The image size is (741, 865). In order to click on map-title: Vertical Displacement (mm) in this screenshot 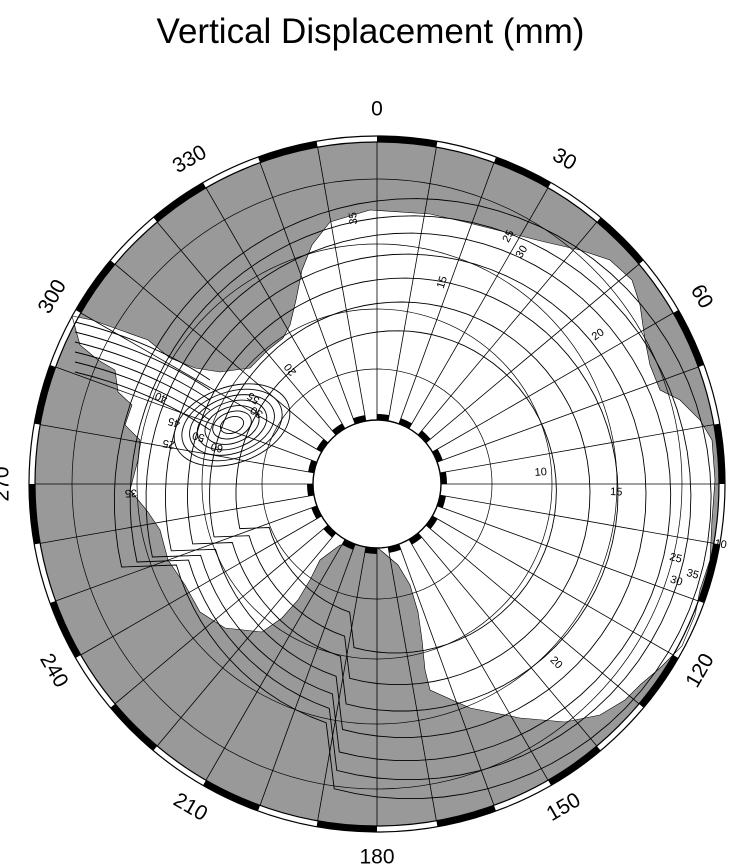, I will do `click(370, 31)`.